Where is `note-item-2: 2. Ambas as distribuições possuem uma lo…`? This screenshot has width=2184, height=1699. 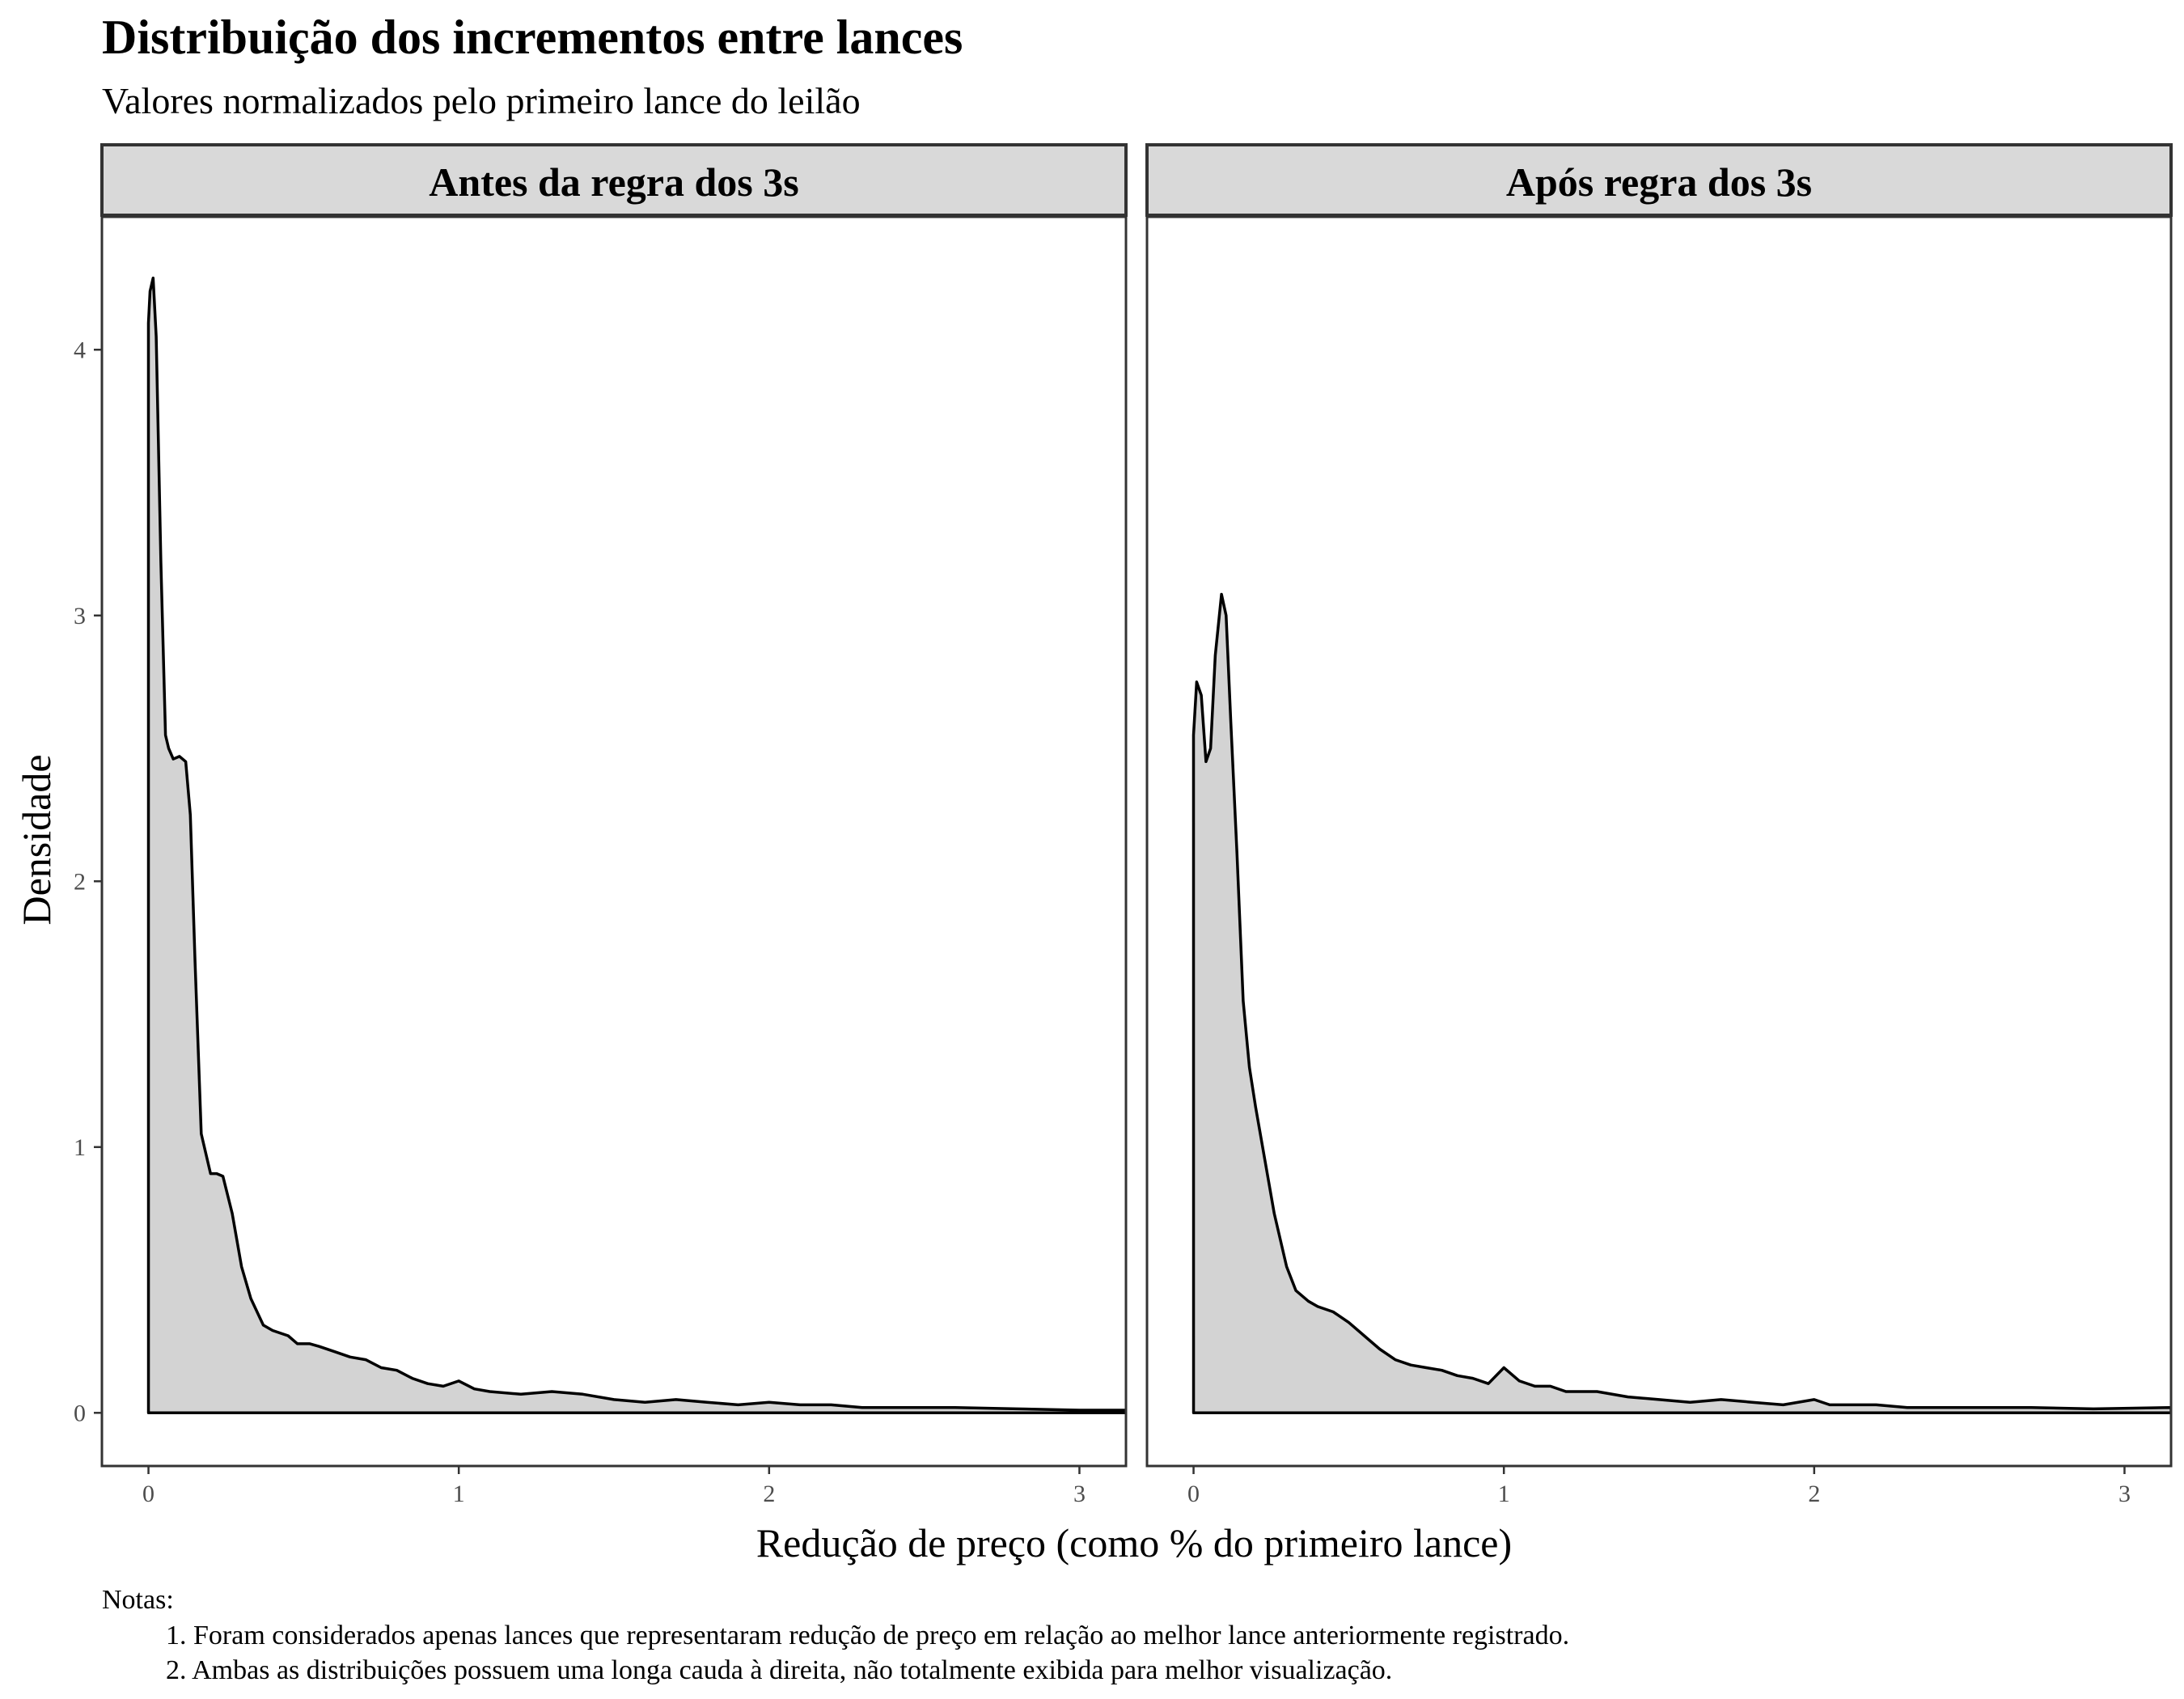
note-item-2: 2. Ambas as distribuições possuem uma lo… is located at coordinates (779, 1670).